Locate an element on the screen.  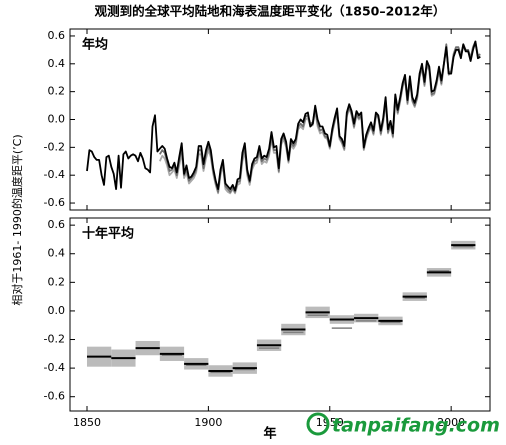
chart-title: 观测到的全球平均陆地和海表温度距平变化（1850–2012年） is located at coordinates (270, 11).